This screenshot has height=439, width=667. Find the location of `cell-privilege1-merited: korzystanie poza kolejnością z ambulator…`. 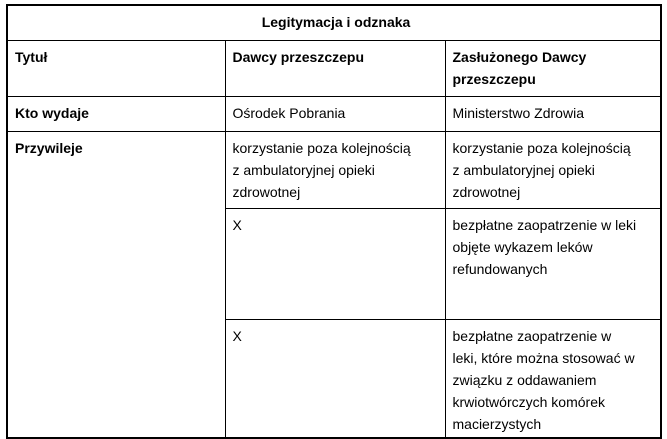

cell-privilege1-merited: korzystanie poza kolejnością z ambulator… is located at coordinates (553, 169).